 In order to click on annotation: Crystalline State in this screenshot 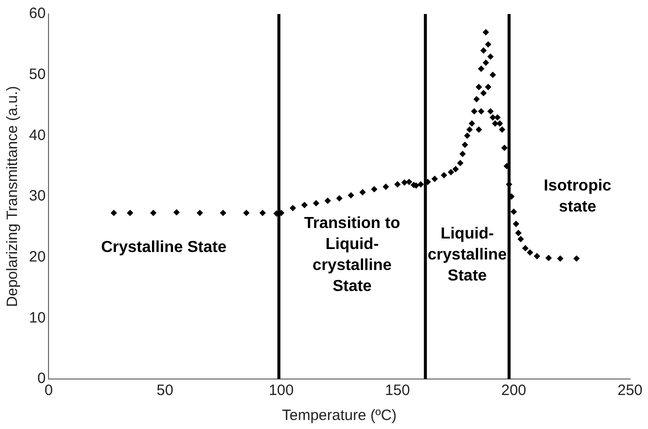, I will do `click(164, 247)`.